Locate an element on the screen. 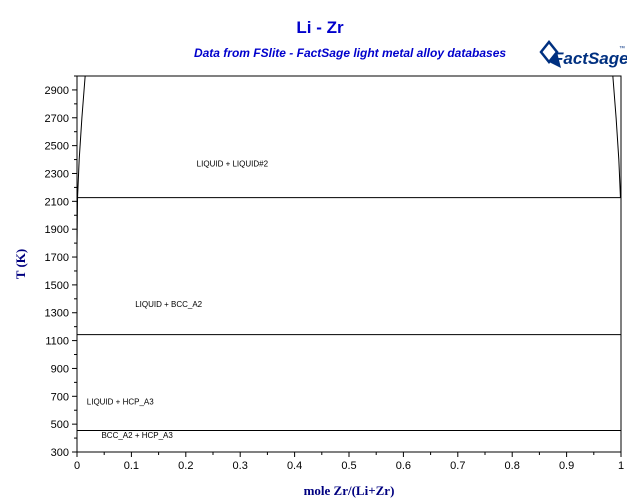 This screenshot has height=504, width=640. x-tick-label: 0.5 is located at coordinates (348, 466).